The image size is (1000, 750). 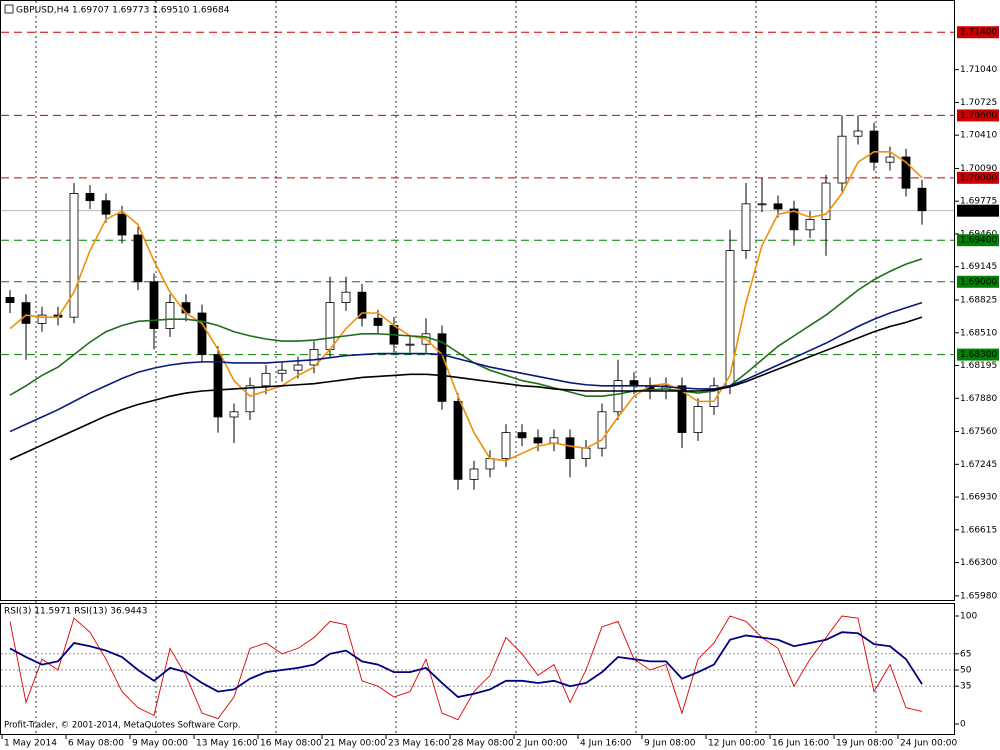 What do you see at coordinates (978, 465) in the screenshot?
I see `y-tick-label: 1.67245` at bounding box center [978, 465].